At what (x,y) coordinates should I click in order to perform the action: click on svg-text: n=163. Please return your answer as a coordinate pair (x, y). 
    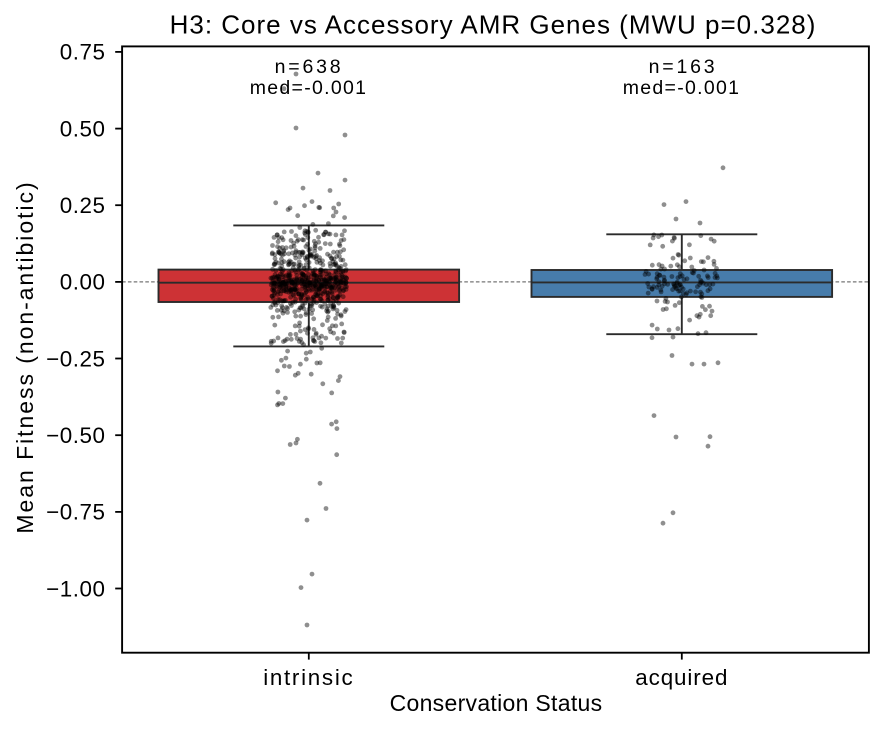
    Looking at the image, I should click on (683, 67).